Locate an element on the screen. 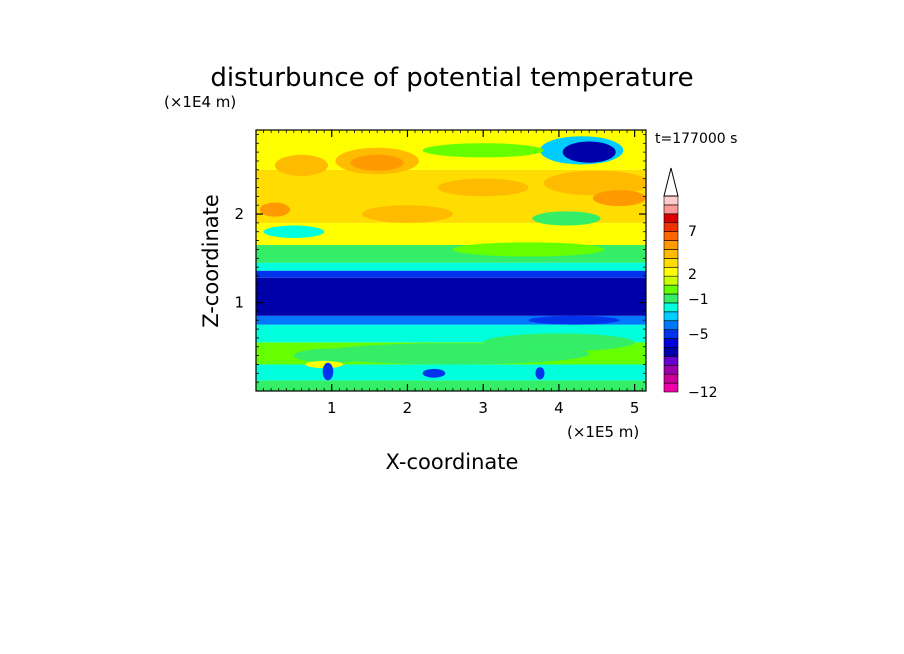  colorbar-swatch--1 is located at coordinates (671, 289).